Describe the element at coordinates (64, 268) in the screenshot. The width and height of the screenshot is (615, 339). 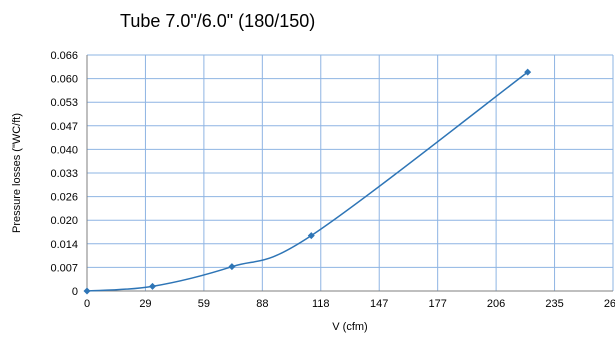
I see `y-tick-label: 0.007` at that location.